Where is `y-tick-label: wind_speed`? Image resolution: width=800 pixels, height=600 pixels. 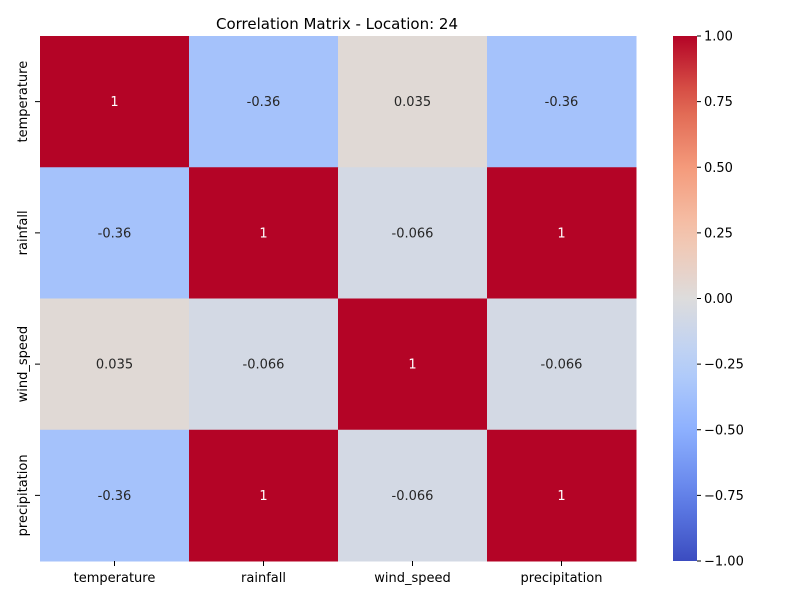 y-tick-label: wind_speed is located at coordinates (23, 364).